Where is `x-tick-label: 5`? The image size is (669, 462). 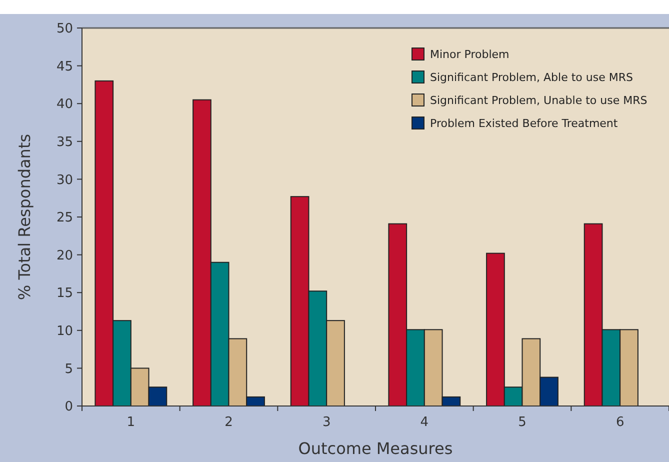
x-tick-label: 5 is located at coordinates (522, 422).